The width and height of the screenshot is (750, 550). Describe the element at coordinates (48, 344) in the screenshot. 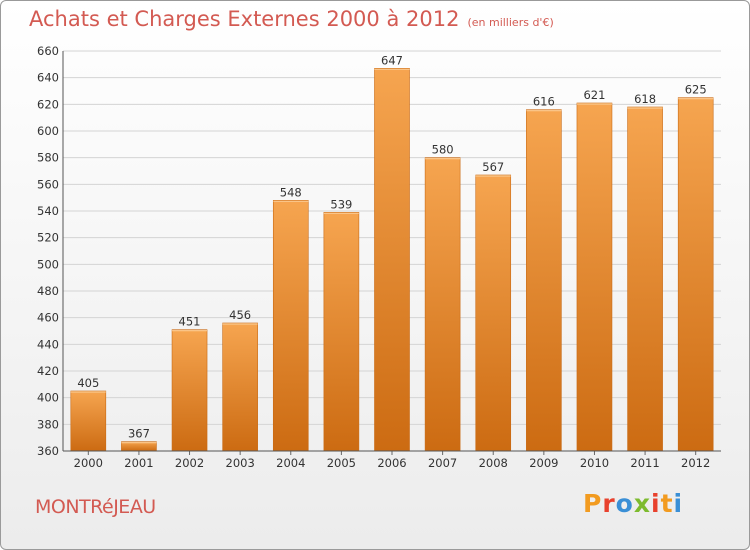

I see `y-tick-label: 440` at that location.